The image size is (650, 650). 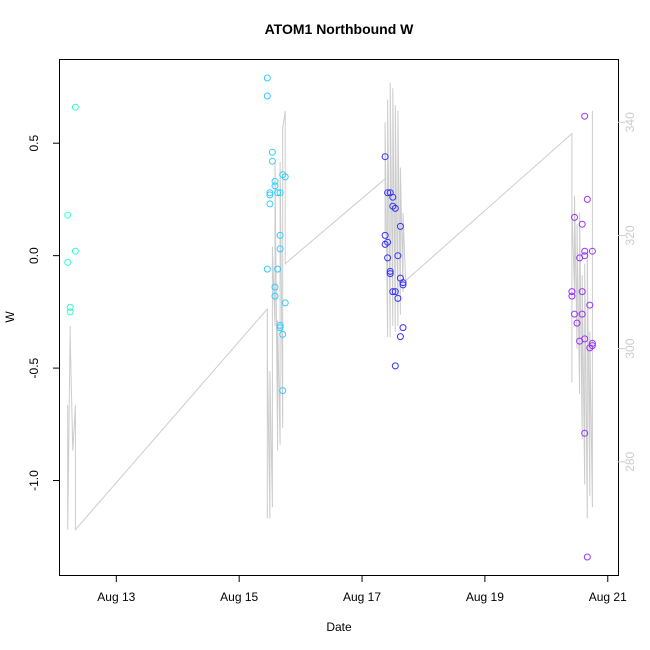 I want to click on x-axis: Aug 13 Aug 15 Aug 17 Aug 19 Aug 21, so click(x=362, y=589).